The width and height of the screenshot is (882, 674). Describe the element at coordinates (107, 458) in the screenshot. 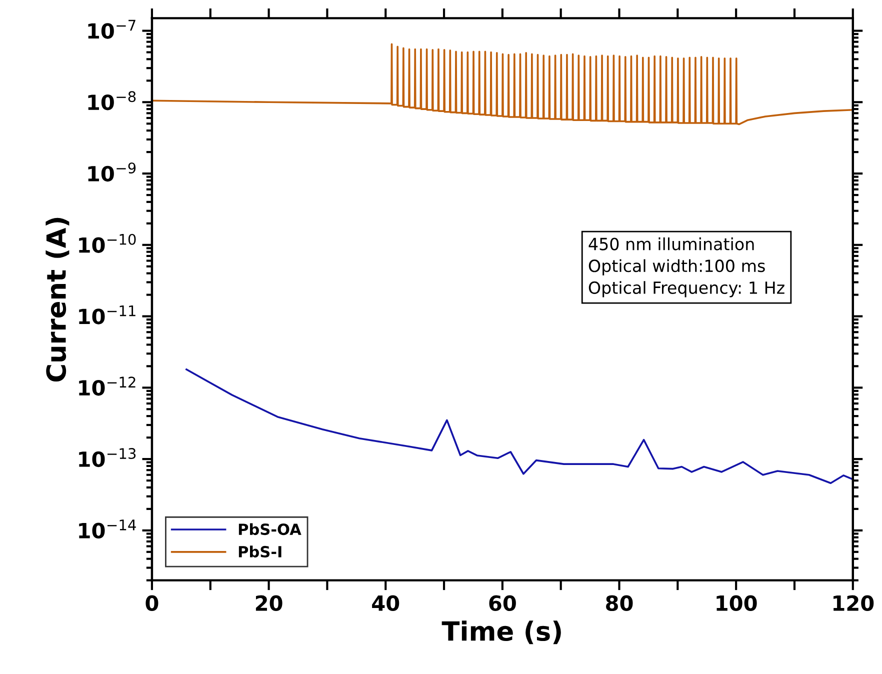

I see `y-tick-label: 10$^{−13}$` at that location.